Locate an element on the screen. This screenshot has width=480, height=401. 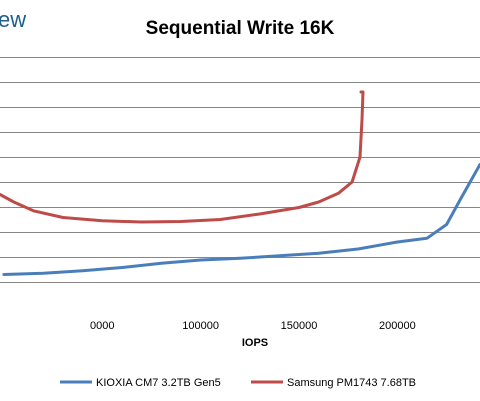
x-tick-label: 100000 is located at coordinates (200, 326).